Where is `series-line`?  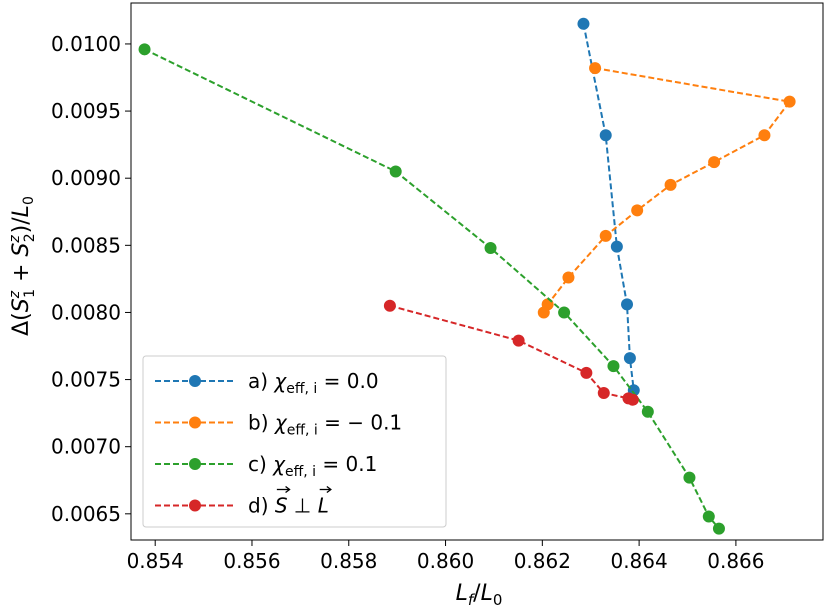
series-line is located at coordinates (667, 190).